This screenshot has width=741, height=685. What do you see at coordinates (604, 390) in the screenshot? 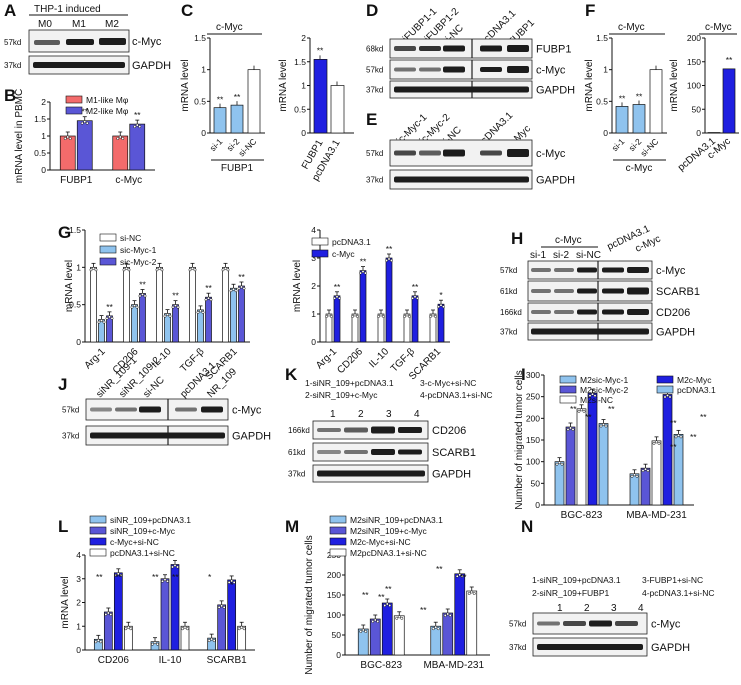
I see `legend-label: M2sic-Myc-2` at bounding box center [604, 390].